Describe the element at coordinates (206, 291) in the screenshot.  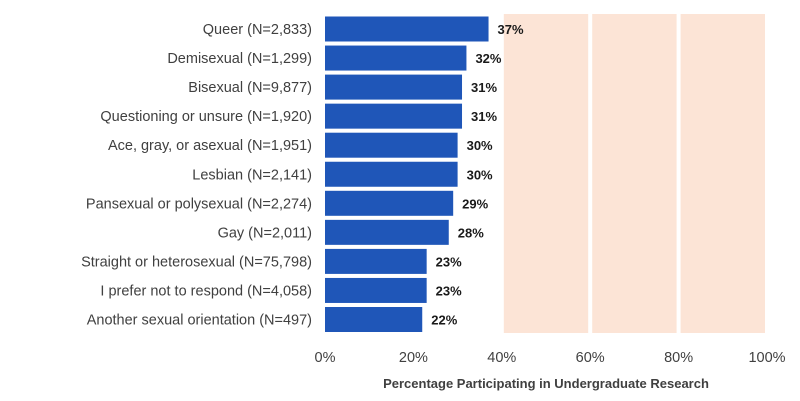
I see `category-label: I prefer not to respond (N=4,058)` at that location.